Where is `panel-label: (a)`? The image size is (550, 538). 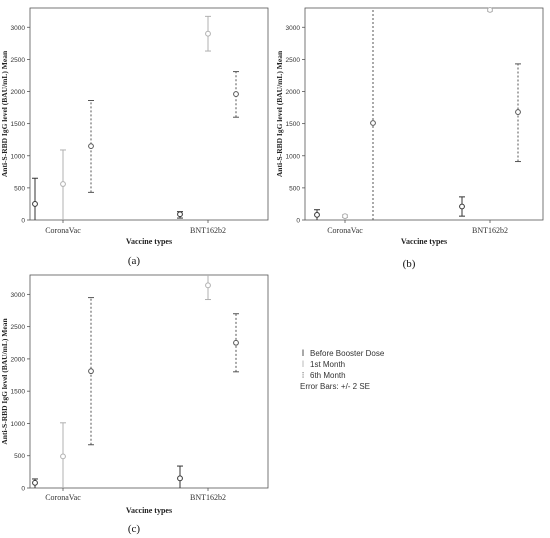 panel-label: (a) is located at coordinates (134, 261).